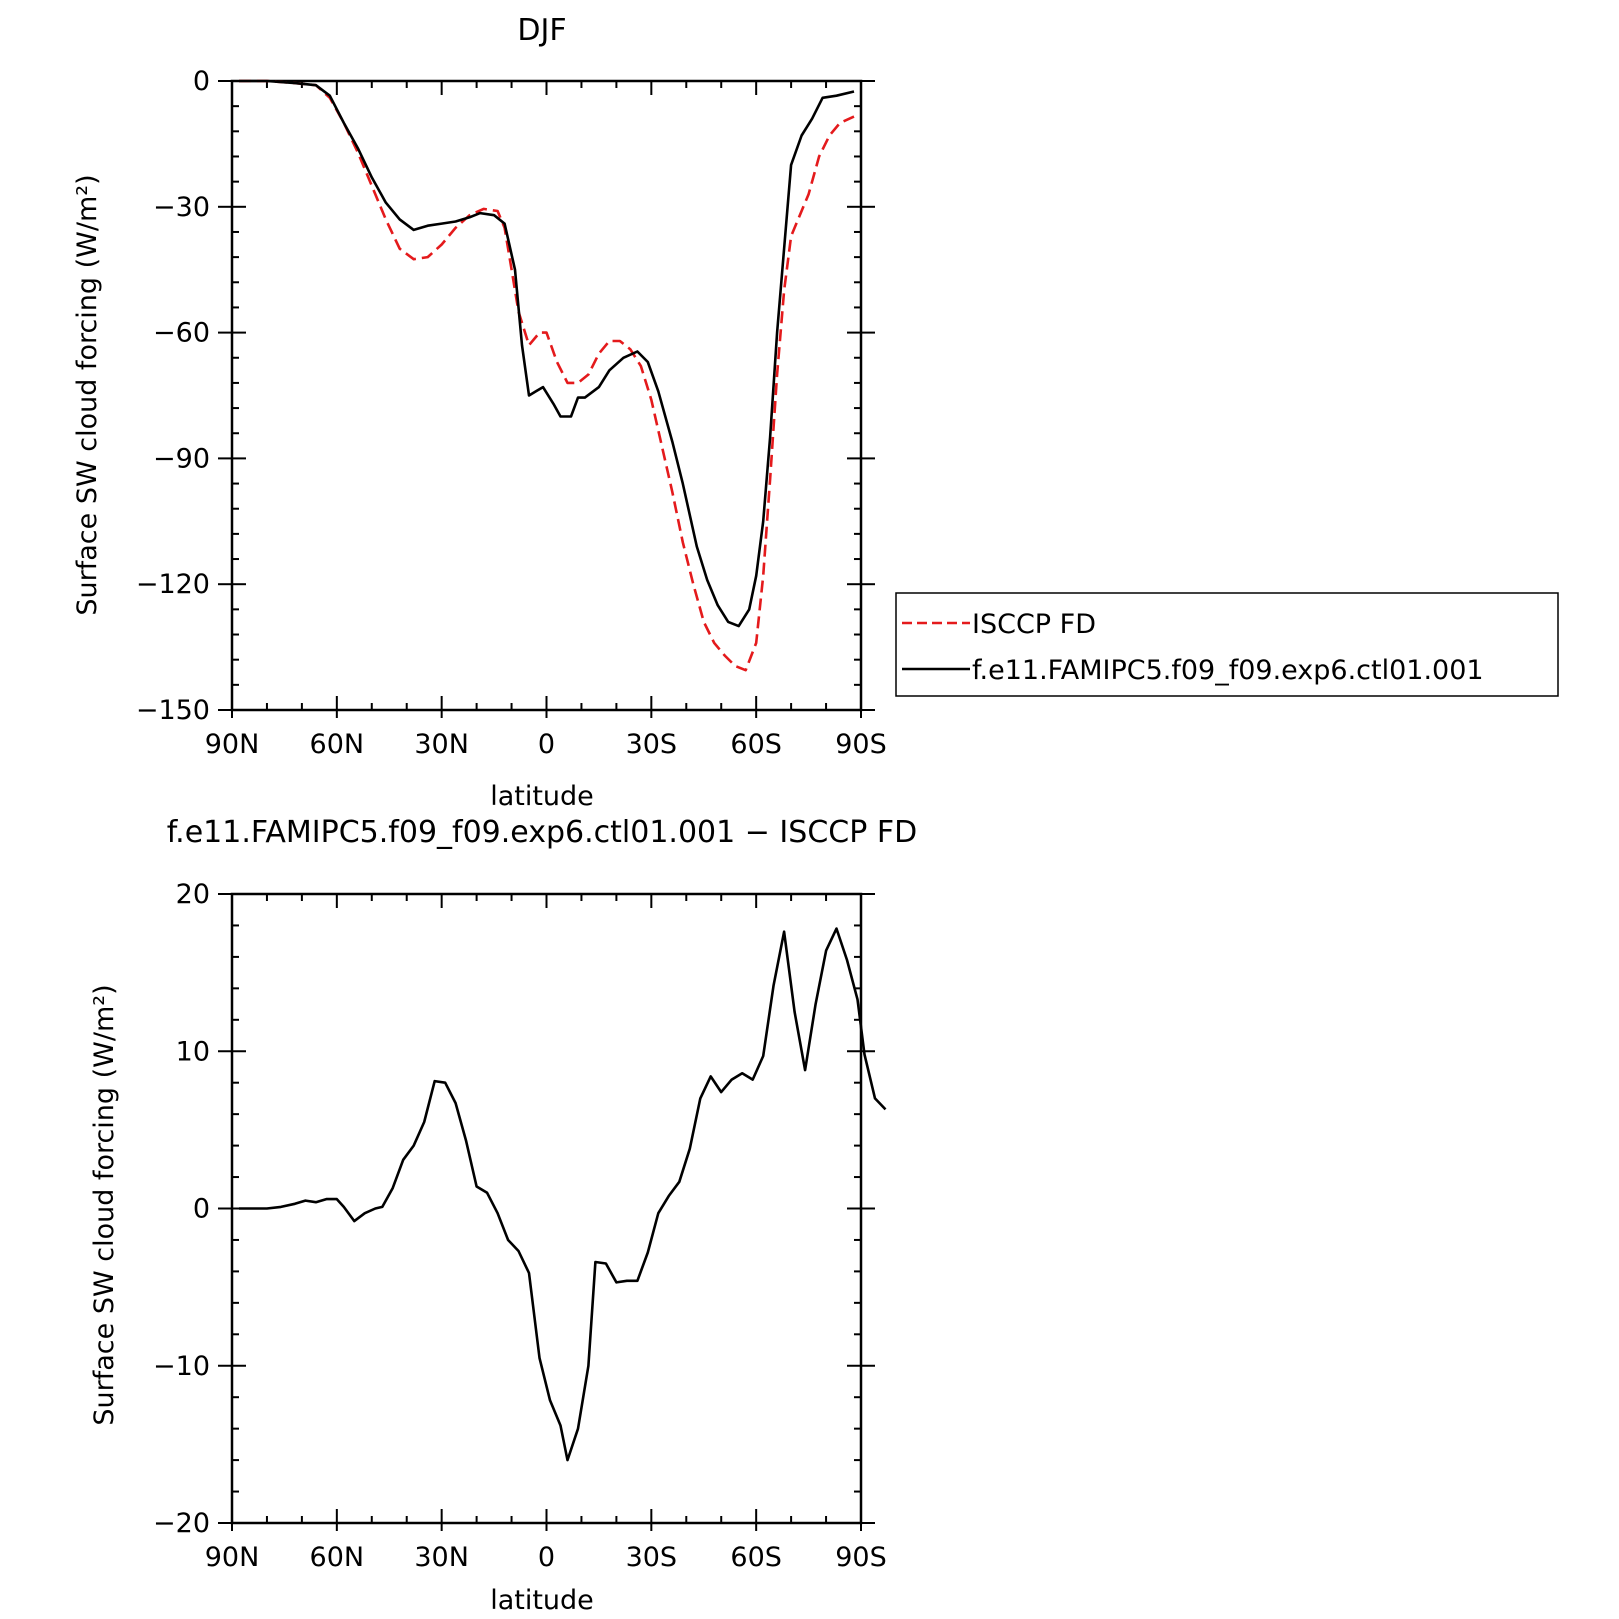 Image resolution: width=1619 pixels, height=1619 pixels. I want to click on top-x-tick-label: 90S, so click(861, 744).